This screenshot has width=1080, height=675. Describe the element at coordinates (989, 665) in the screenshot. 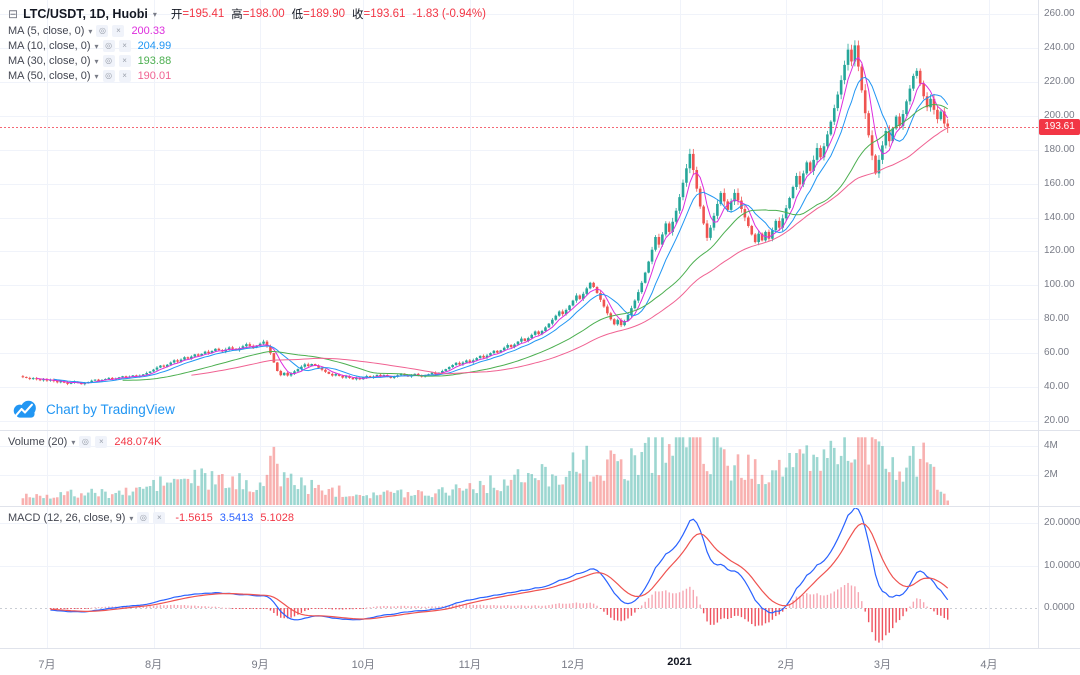

I see `time-tick-label: 4月` at that location.